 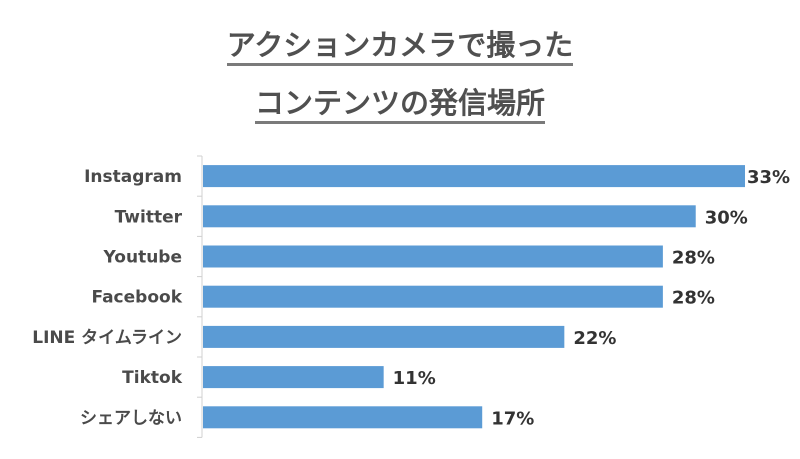 What do you see at coordinates (726, 217) in the screenshot?
I see `data-label: 30%` at bounding box center [726, 217].